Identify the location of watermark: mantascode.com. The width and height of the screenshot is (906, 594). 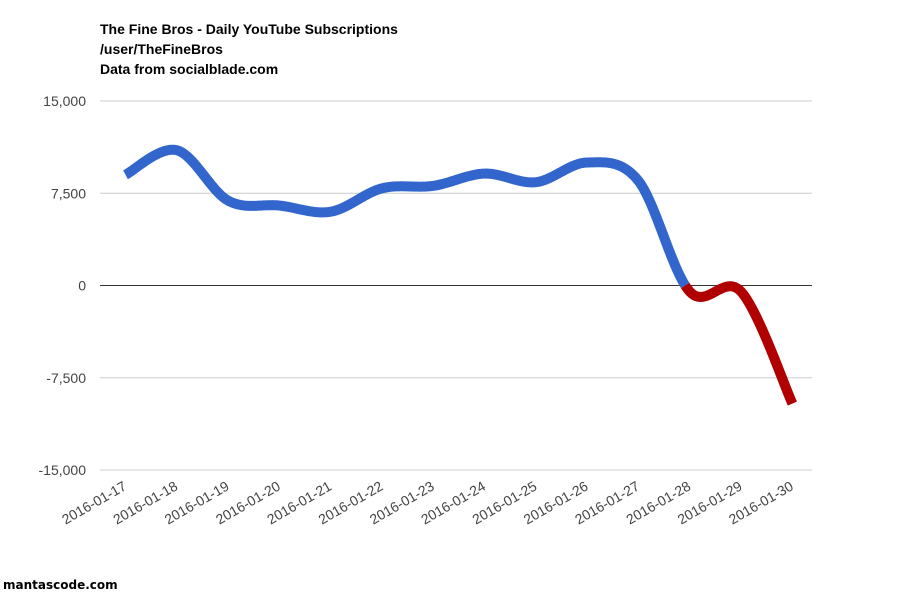
(60, 585).